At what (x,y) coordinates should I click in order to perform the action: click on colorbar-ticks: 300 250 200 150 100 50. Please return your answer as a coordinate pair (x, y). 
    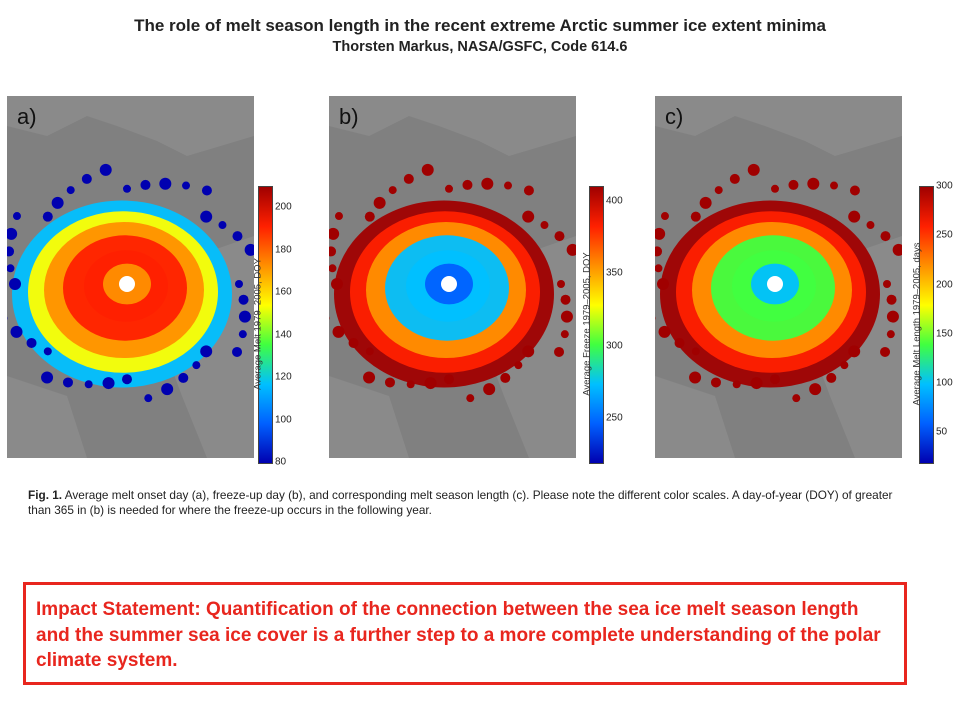
    Looking at the image, I should click on (948, 321).